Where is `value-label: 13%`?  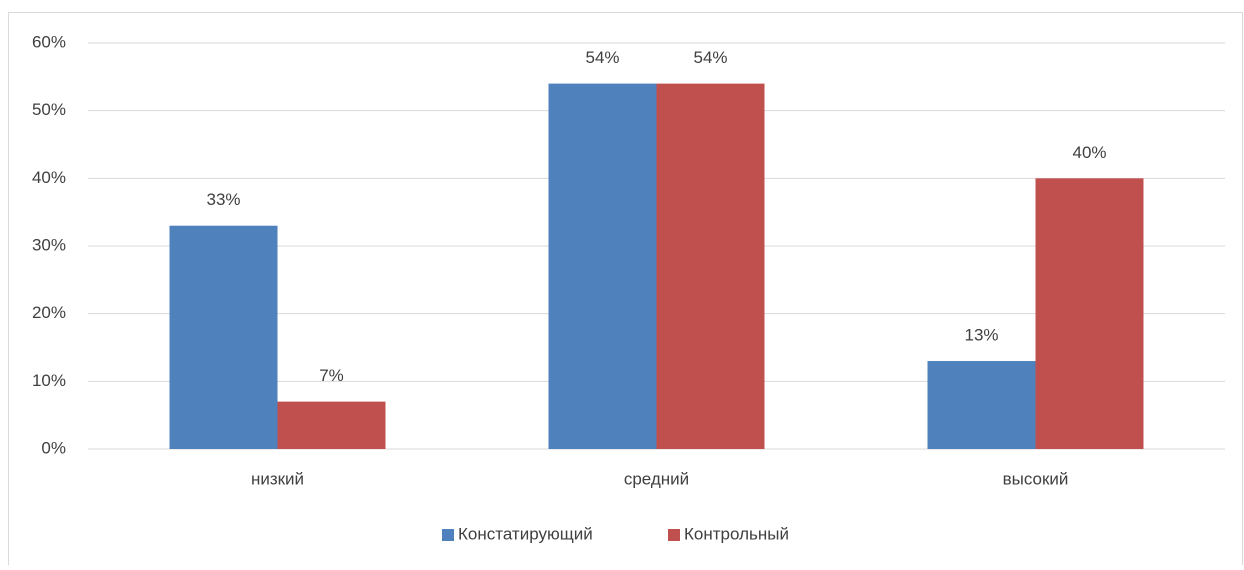
value-label: 13% is located at coordinates (981, 335).